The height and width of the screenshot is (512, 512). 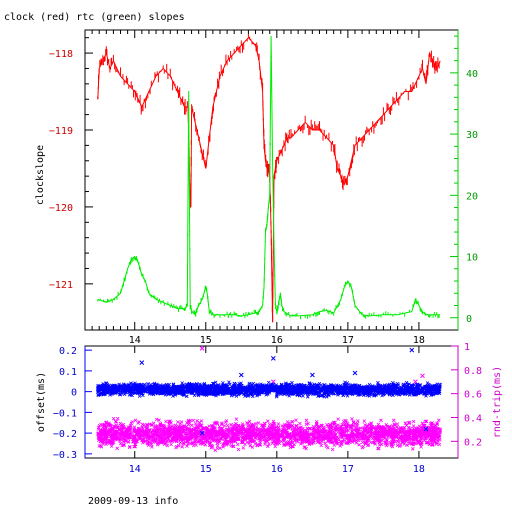 What do you see at coordinates (135, 469) in the screenshot?
I see `bottom-x-tick-label: 14` at bounding box center [135, 469].